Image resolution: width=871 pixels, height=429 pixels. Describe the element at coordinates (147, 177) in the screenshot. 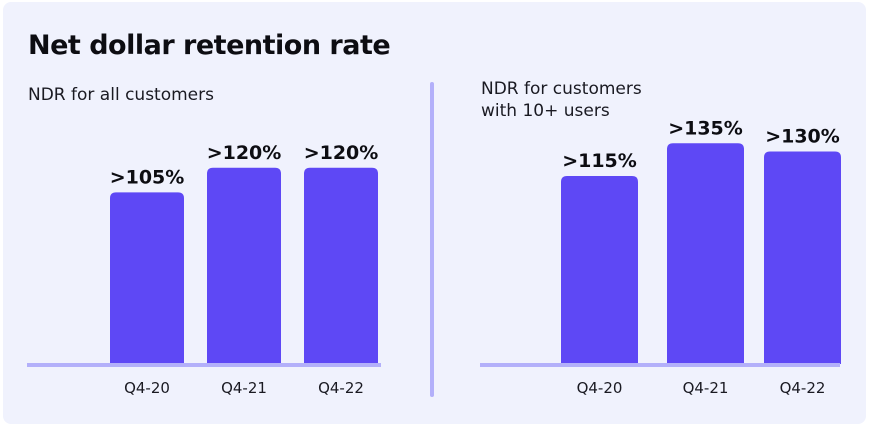

I see `data-label: >105%` at that location.